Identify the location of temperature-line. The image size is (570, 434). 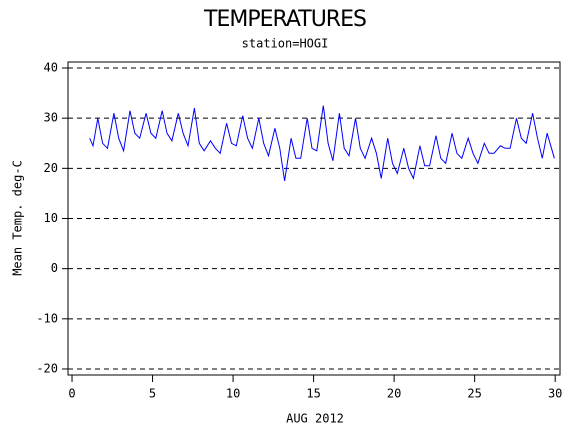
(322, 143).